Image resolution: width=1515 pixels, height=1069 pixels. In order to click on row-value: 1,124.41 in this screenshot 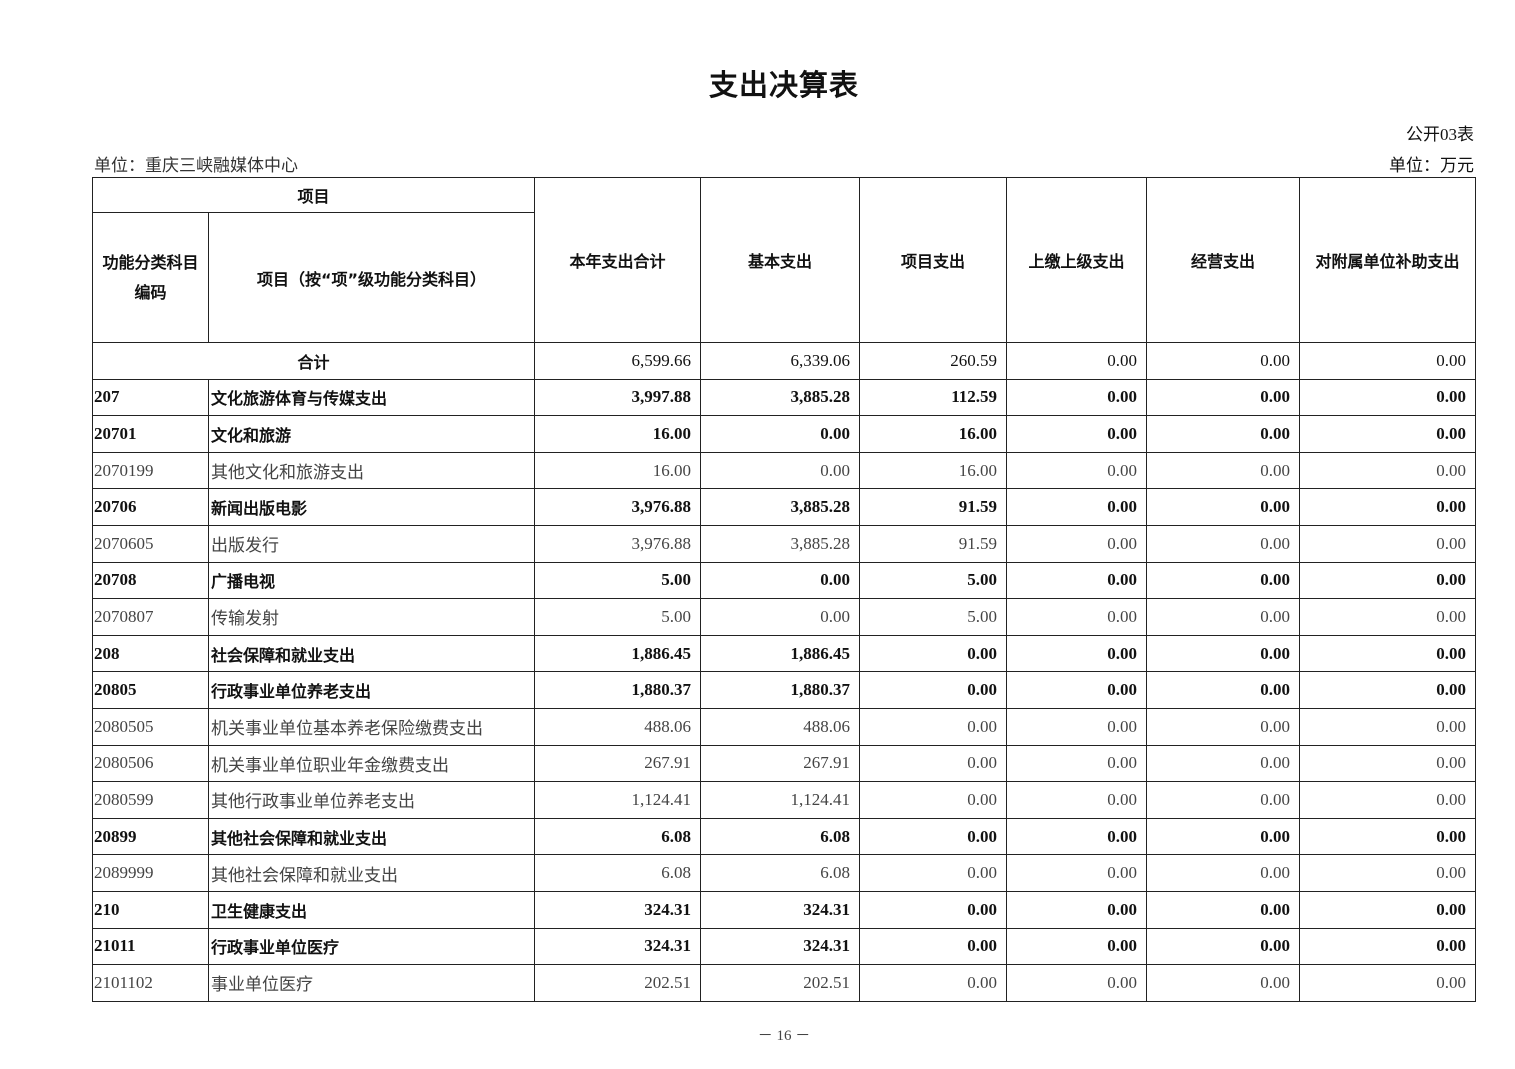, I will do `click(618, 800)`.